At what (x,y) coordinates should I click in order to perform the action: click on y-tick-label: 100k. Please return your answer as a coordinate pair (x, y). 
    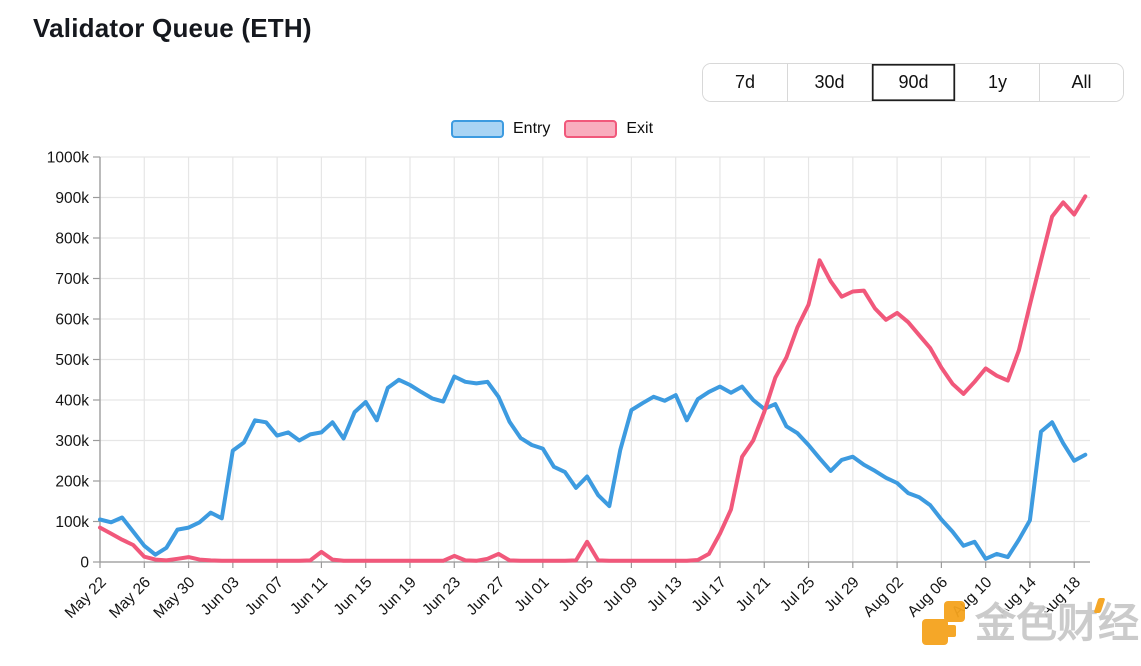
    Looking at the image, I should click on (72, 522).